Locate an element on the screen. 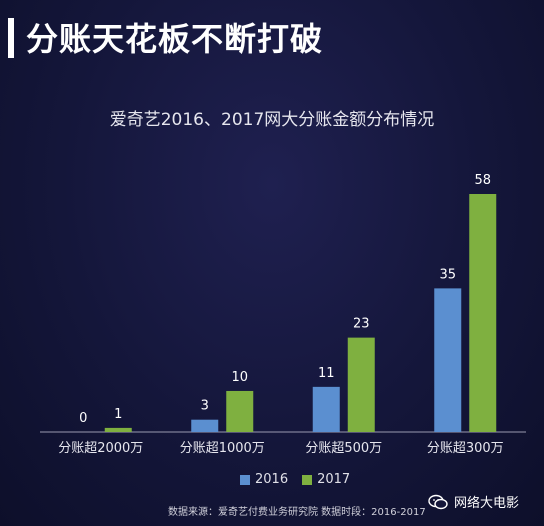 The width and height of the screenshot is (544, 526). watermark: 网络大电影 is located at coordinates (473, 501).